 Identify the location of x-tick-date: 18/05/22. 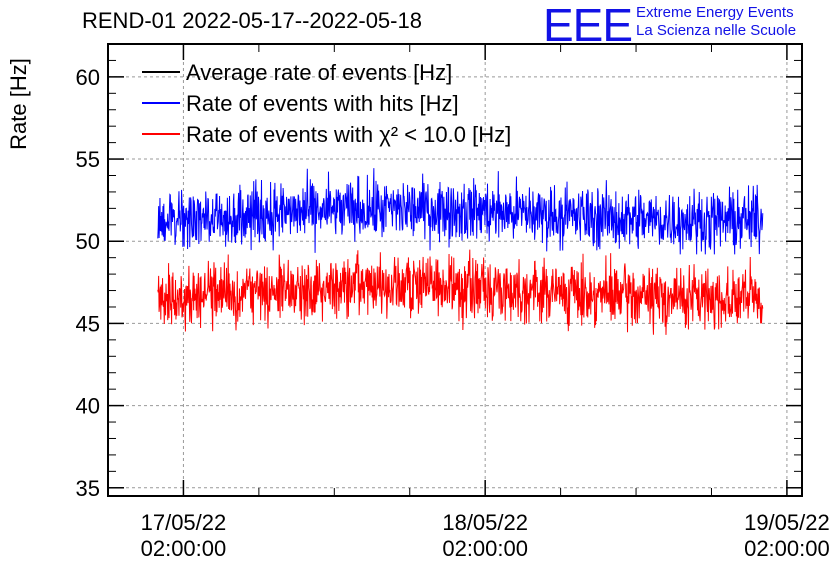
(485, 522).